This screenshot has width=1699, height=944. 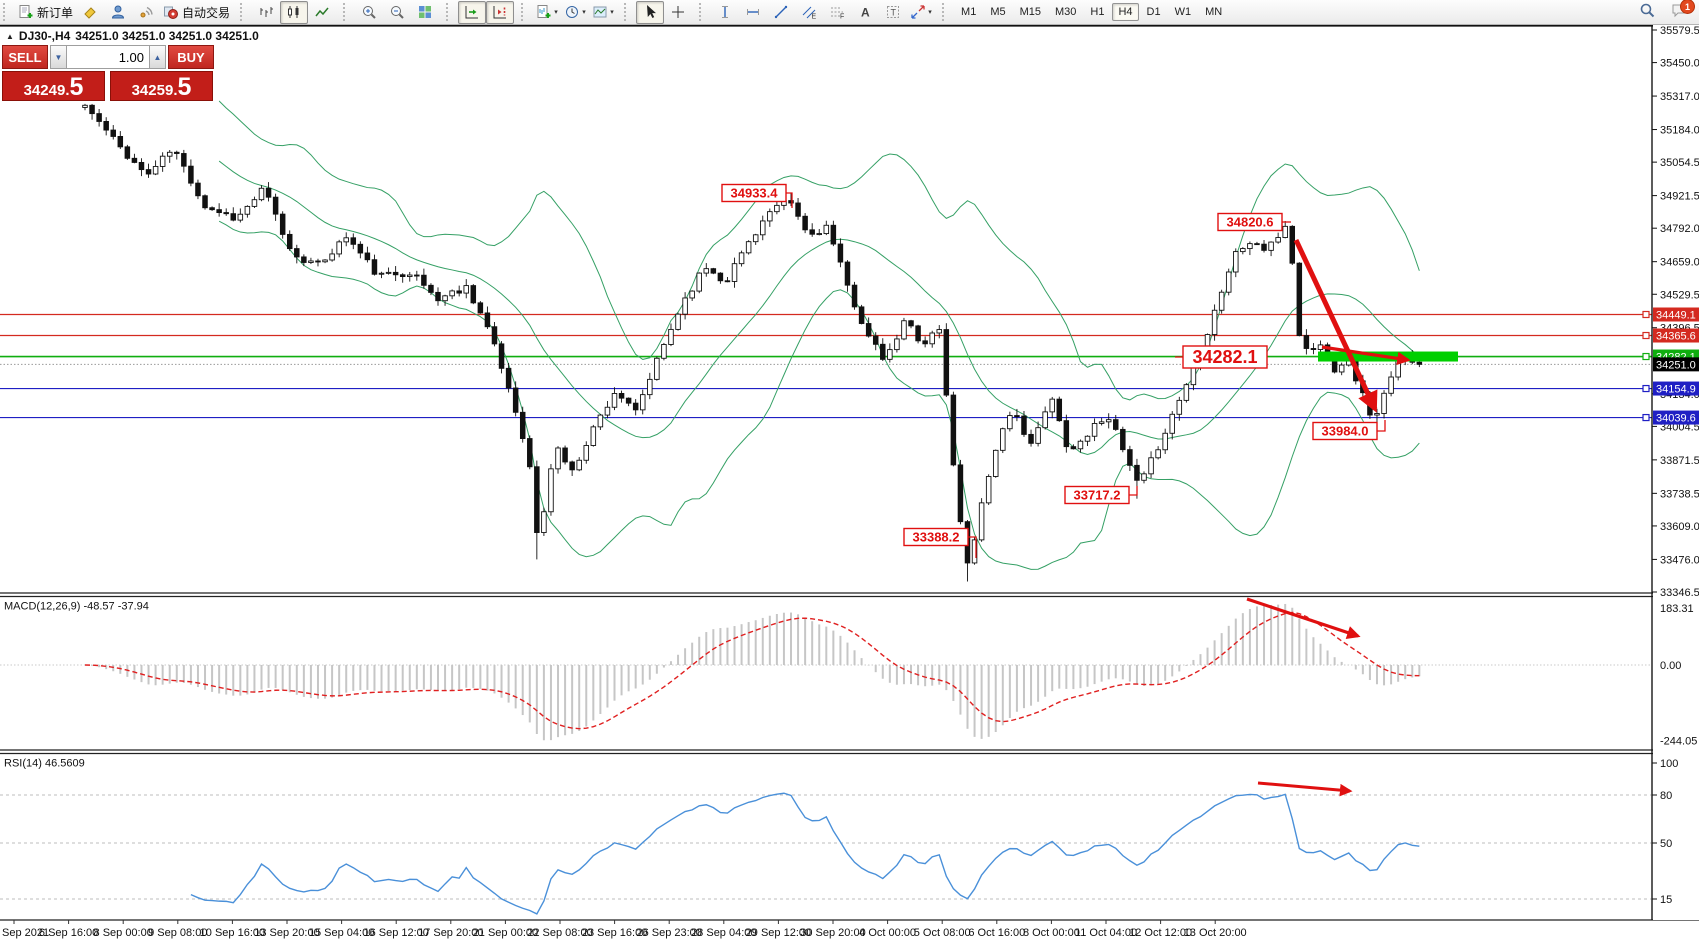 I want to click on trendline-button, so click(x=781, y=12).